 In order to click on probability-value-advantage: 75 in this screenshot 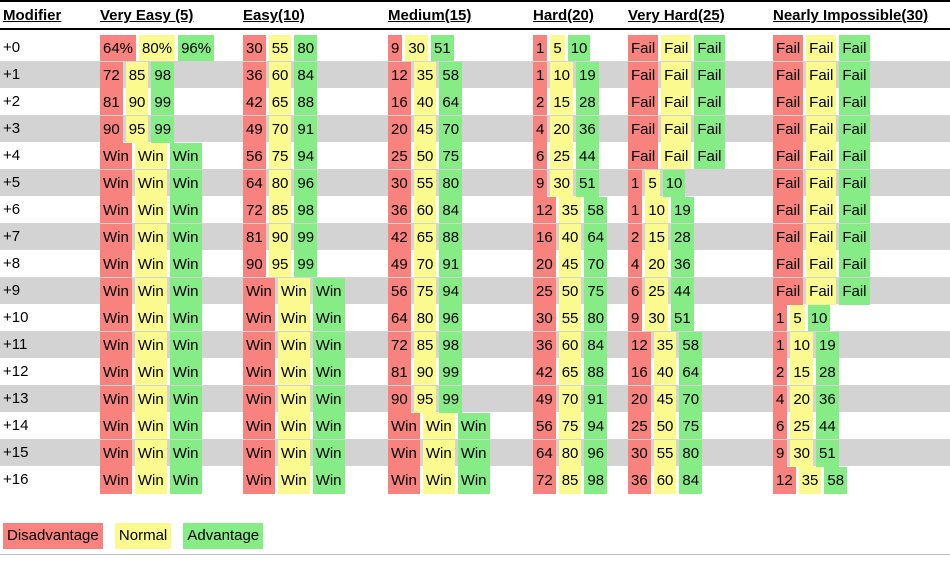, I will do `click(451, 156)`.